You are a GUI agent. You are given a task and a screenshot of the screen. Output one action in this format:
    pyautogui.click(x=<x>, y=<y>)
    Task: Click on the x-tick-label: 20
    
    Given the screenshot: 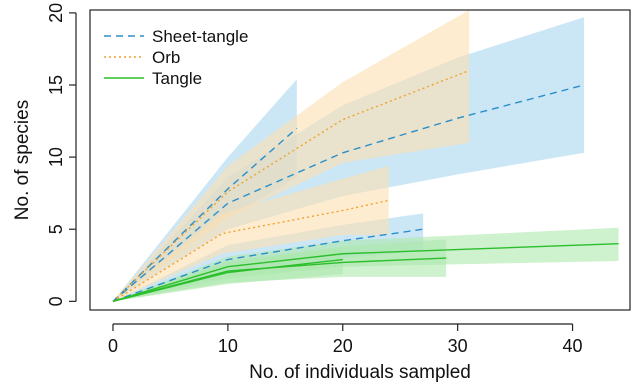 What is the action you would take?
    pyautogui.click(x=343, y=346)
    